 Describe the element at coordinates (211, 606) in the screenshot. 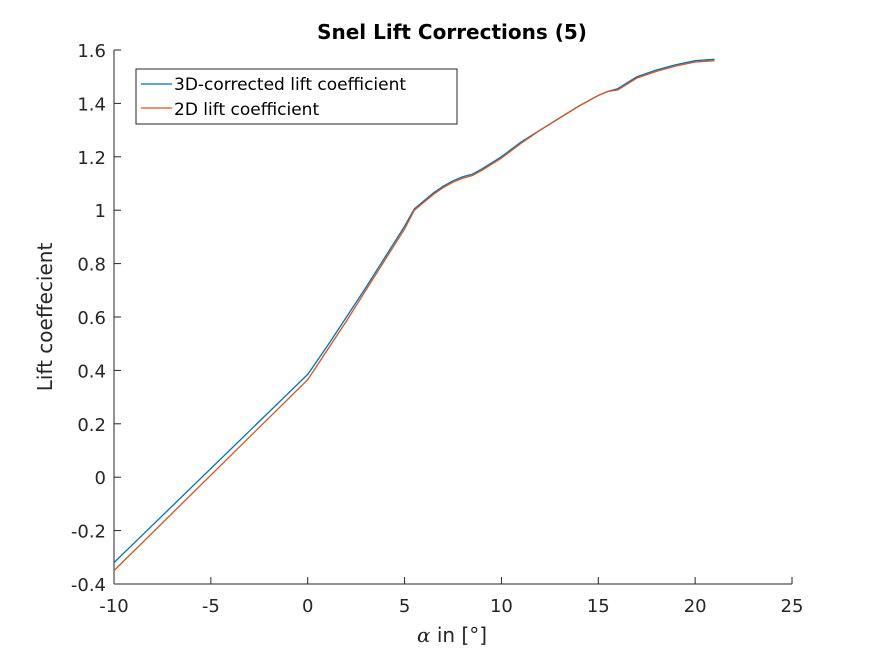

I see `x-tick-label: -5` at that location.